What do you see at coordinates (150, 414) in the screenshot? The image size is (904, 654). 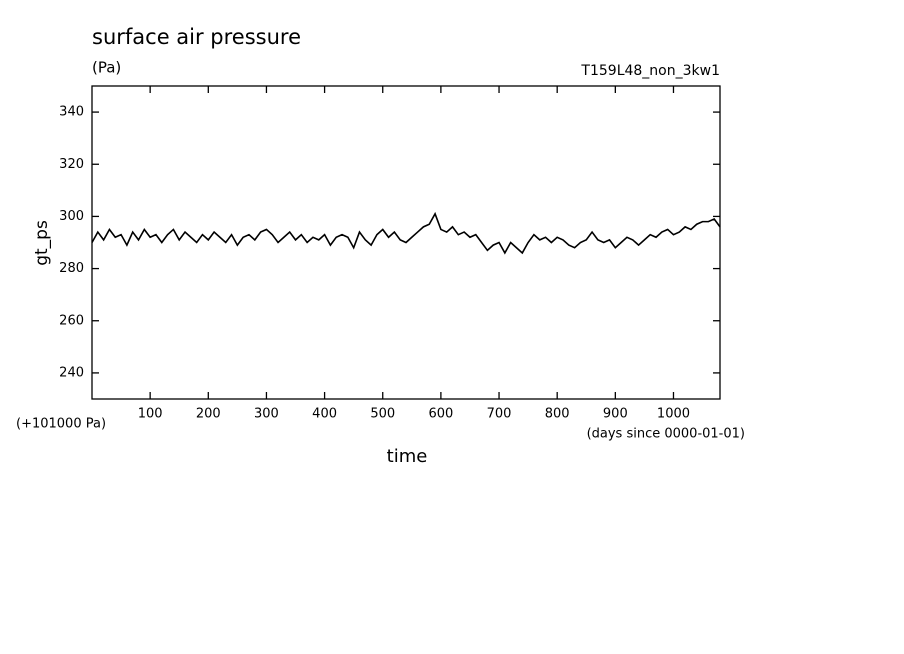 I see `x-tick-label: 100` at bounding box center [150, 414].